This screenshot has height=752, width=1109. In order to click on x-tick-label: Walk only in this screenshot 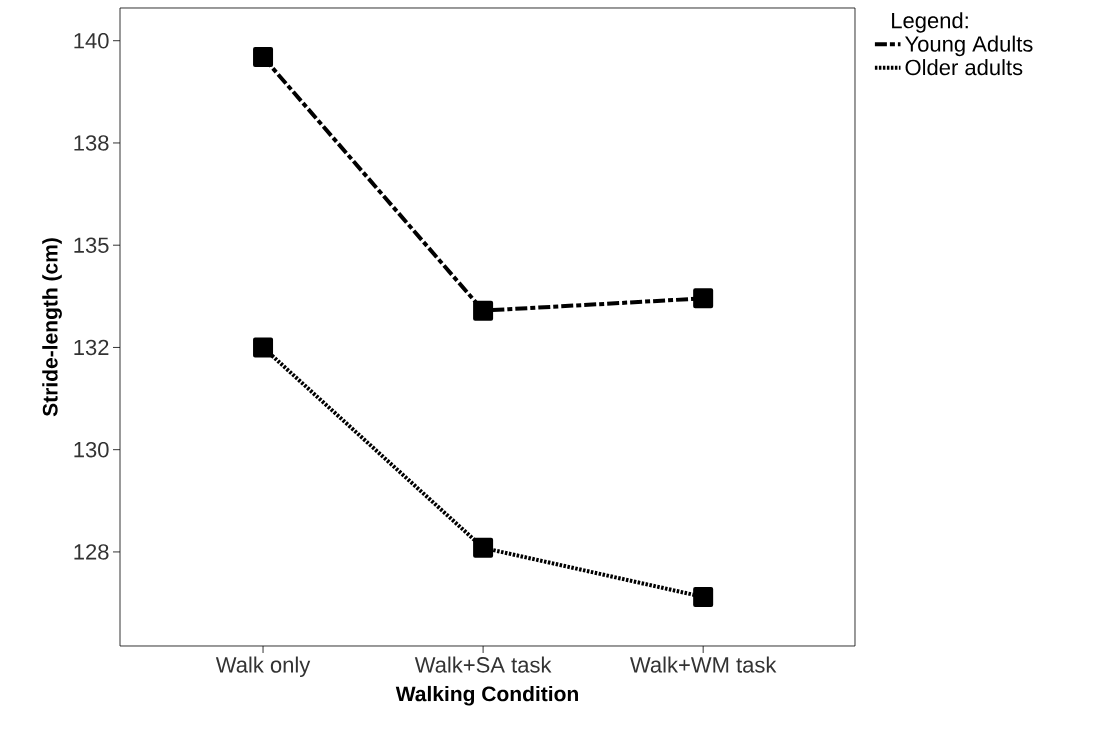, I will do `click(263, 667)`.